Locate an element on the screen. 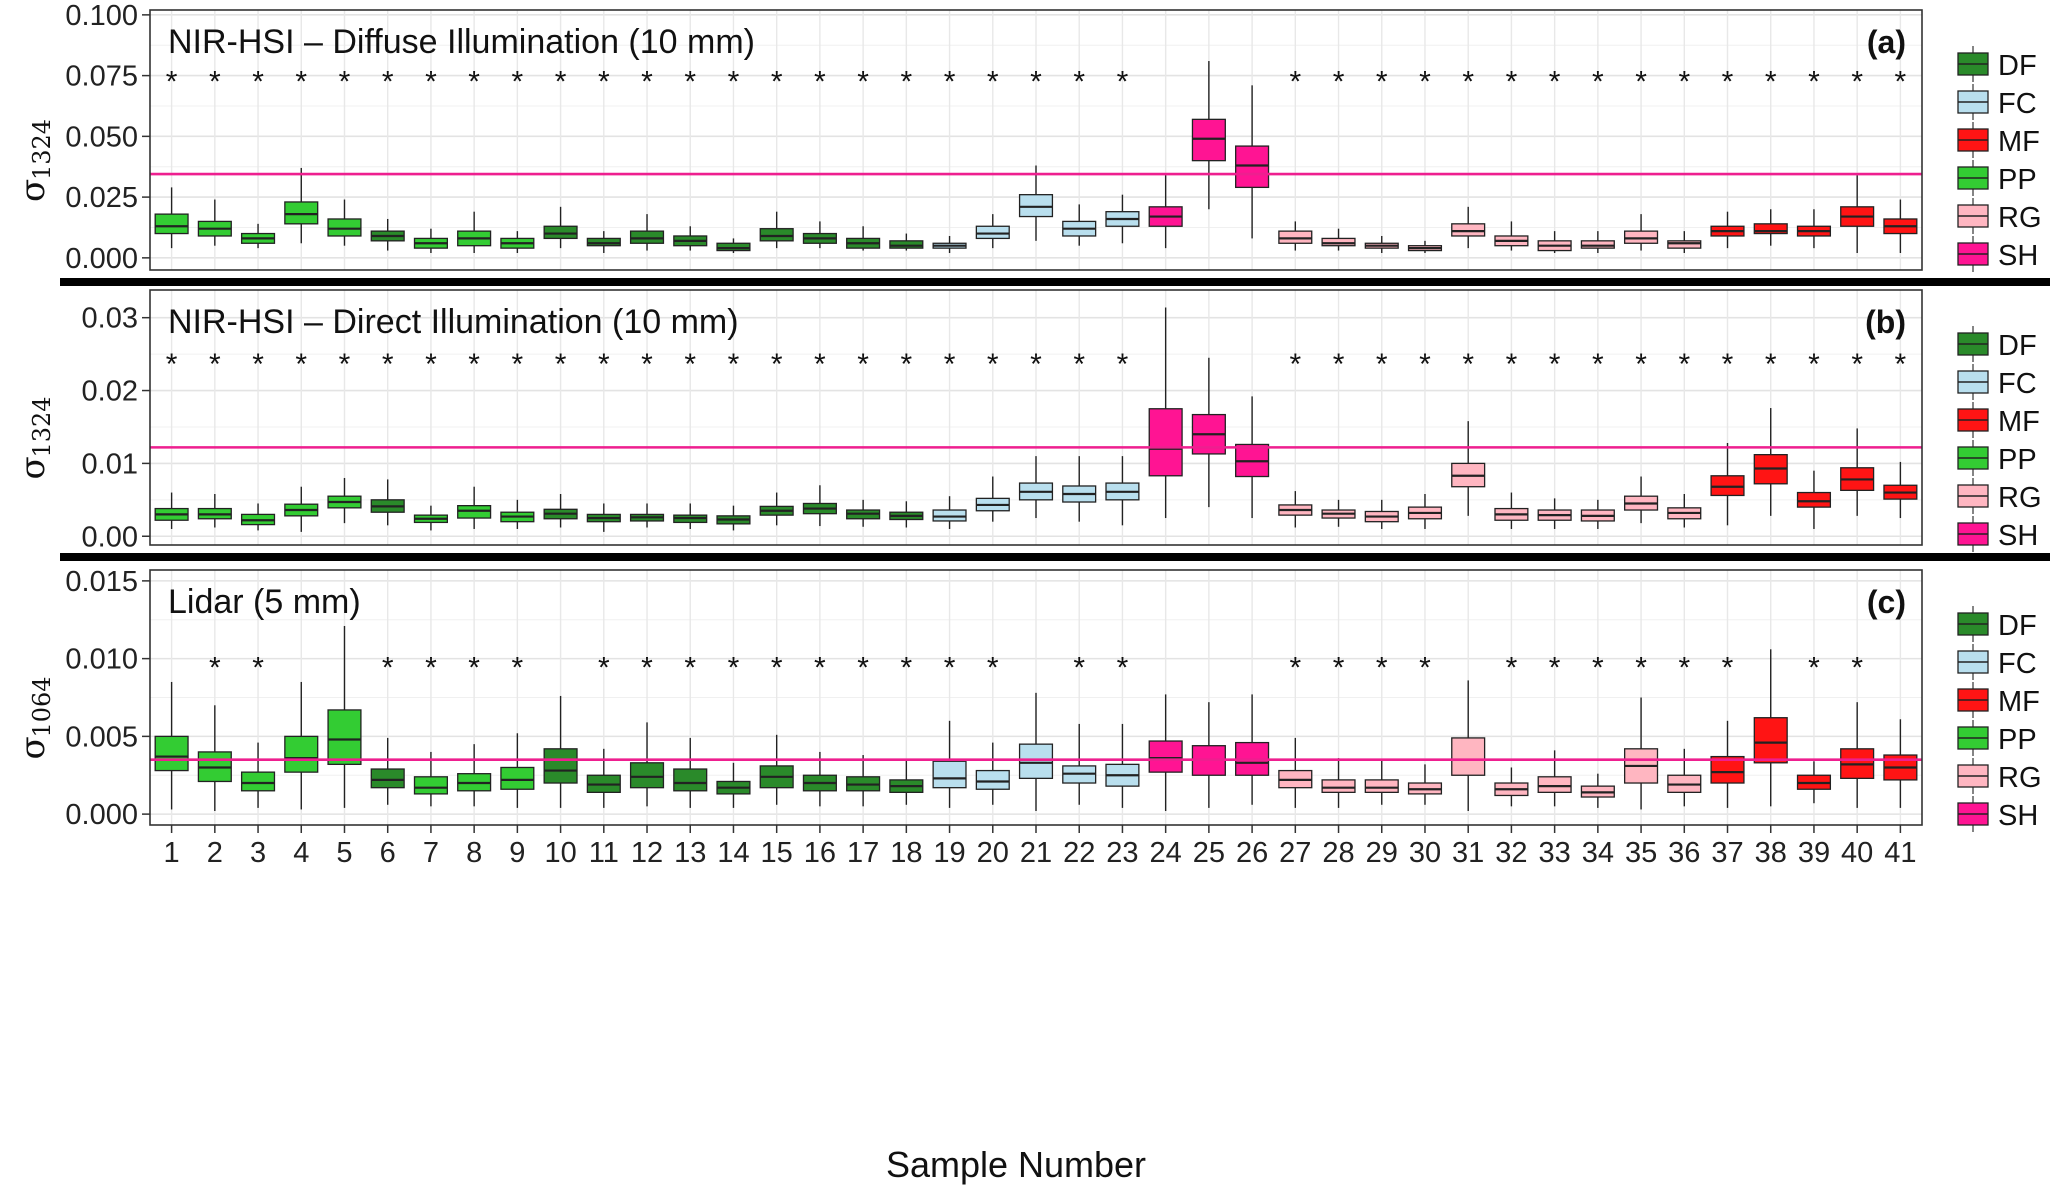  y-tick-label: 0.02 is located at coordinates (110, 392).